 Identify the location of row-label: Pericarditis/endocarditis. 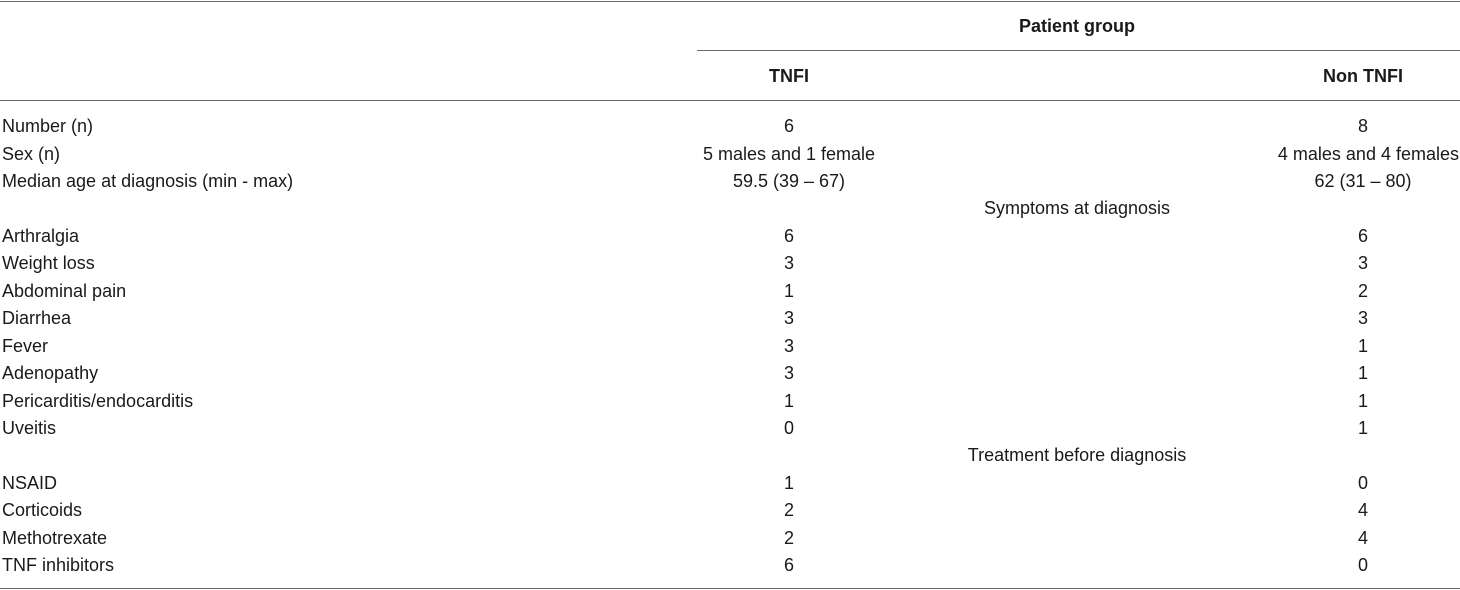
(98, 401).